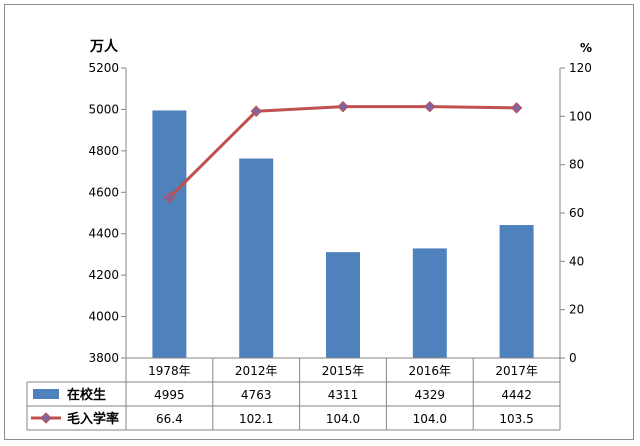 The image size is (640, 446). What do you see at coordinates (576, 213) in the screenshot?
I see `right-tick-label: 60` at bounding box center [576, 213].